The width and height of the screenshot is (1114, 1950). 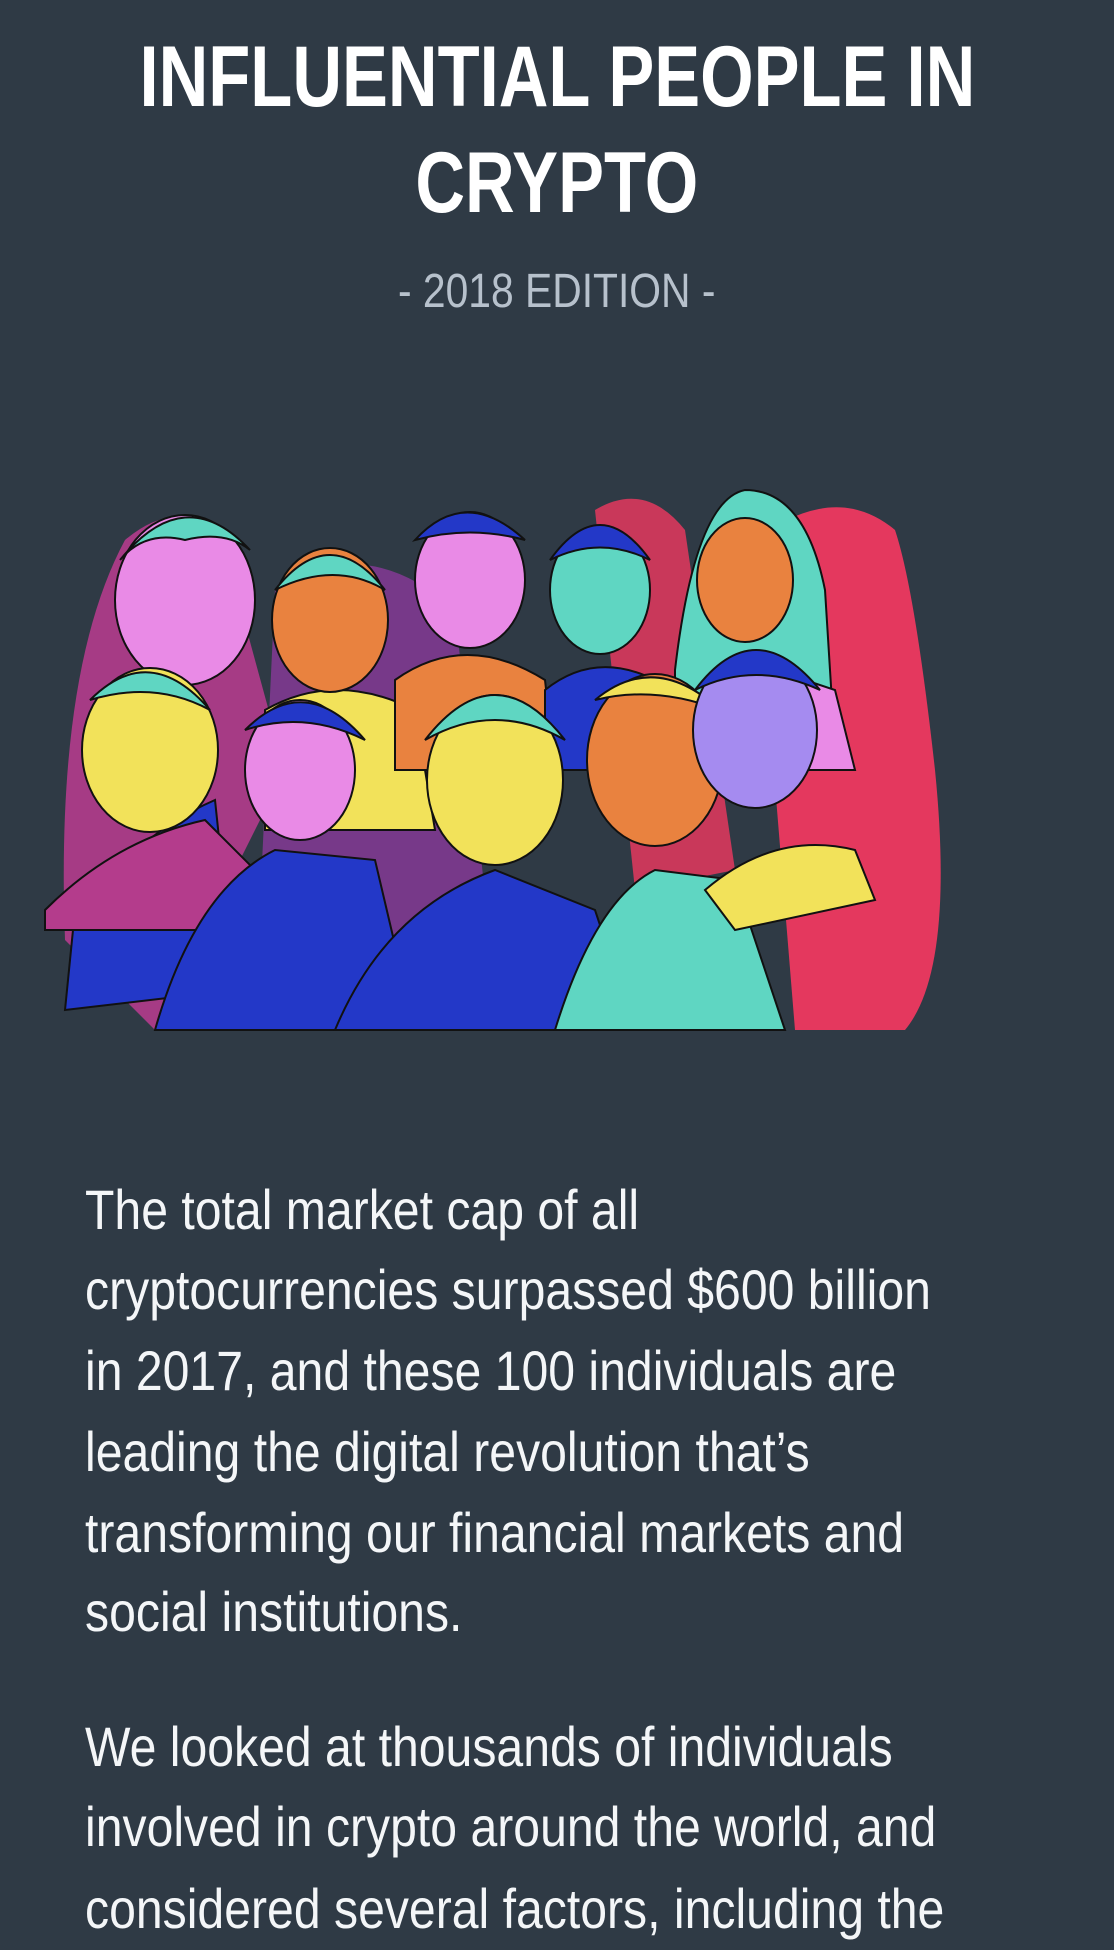 What do you see at coordinates (495, 1532) in the screenshot?
I see `paragraph-line: transforming our financial markets and` at bounding box center [495, 1532].